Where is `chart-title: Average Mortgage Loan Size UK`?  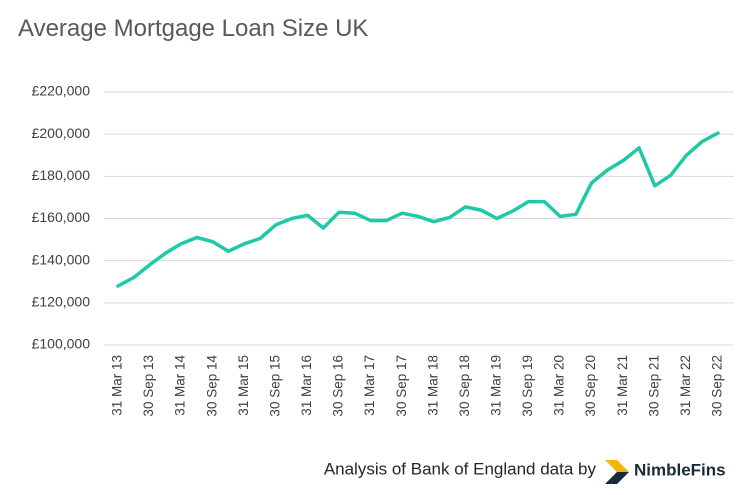 chart-title: Average Mortgage Loan Size UK is located at coordinates (193, 28).